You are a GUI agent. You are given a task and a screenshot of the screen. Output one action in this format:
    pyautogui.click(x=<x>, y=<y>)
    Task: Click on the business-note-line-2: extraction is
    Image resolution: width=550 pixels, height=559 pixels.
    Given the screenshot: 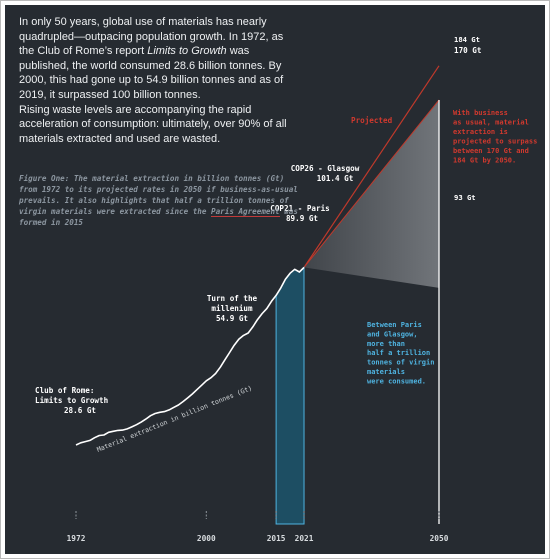 What is the action you would take?
    pyautogui.click(x=480, y=132)
    